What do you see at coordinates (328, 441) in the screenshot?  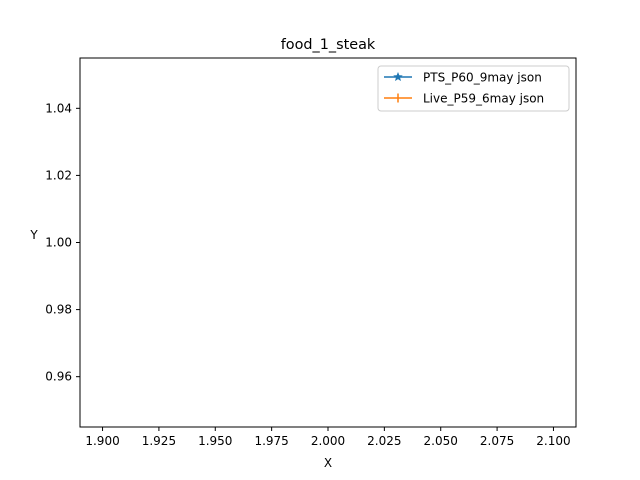 I see `x-tick-label: 2.000` at bounding box center [328, 441].